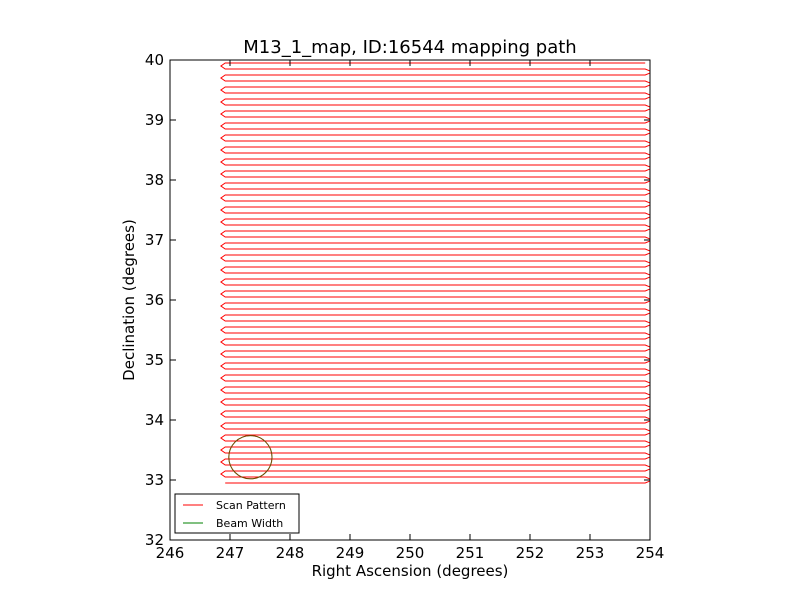 Image resolution: width=800 pixels, height=600 pixels. I want to click on y-tick-label: 40, so click(154, 60).